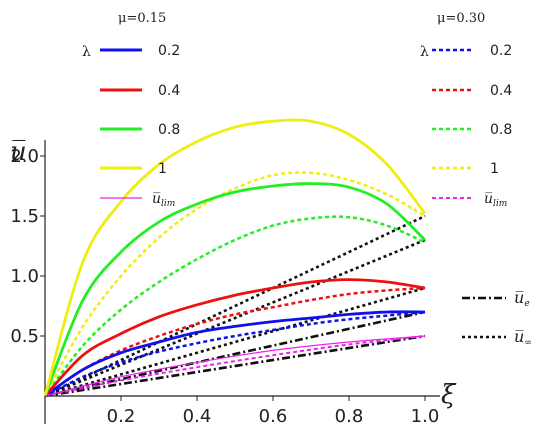 The height and width of the screenshot is (437, 550). I want to click on legend-lambda-symbol-mu030: λ, so click(424, 52).